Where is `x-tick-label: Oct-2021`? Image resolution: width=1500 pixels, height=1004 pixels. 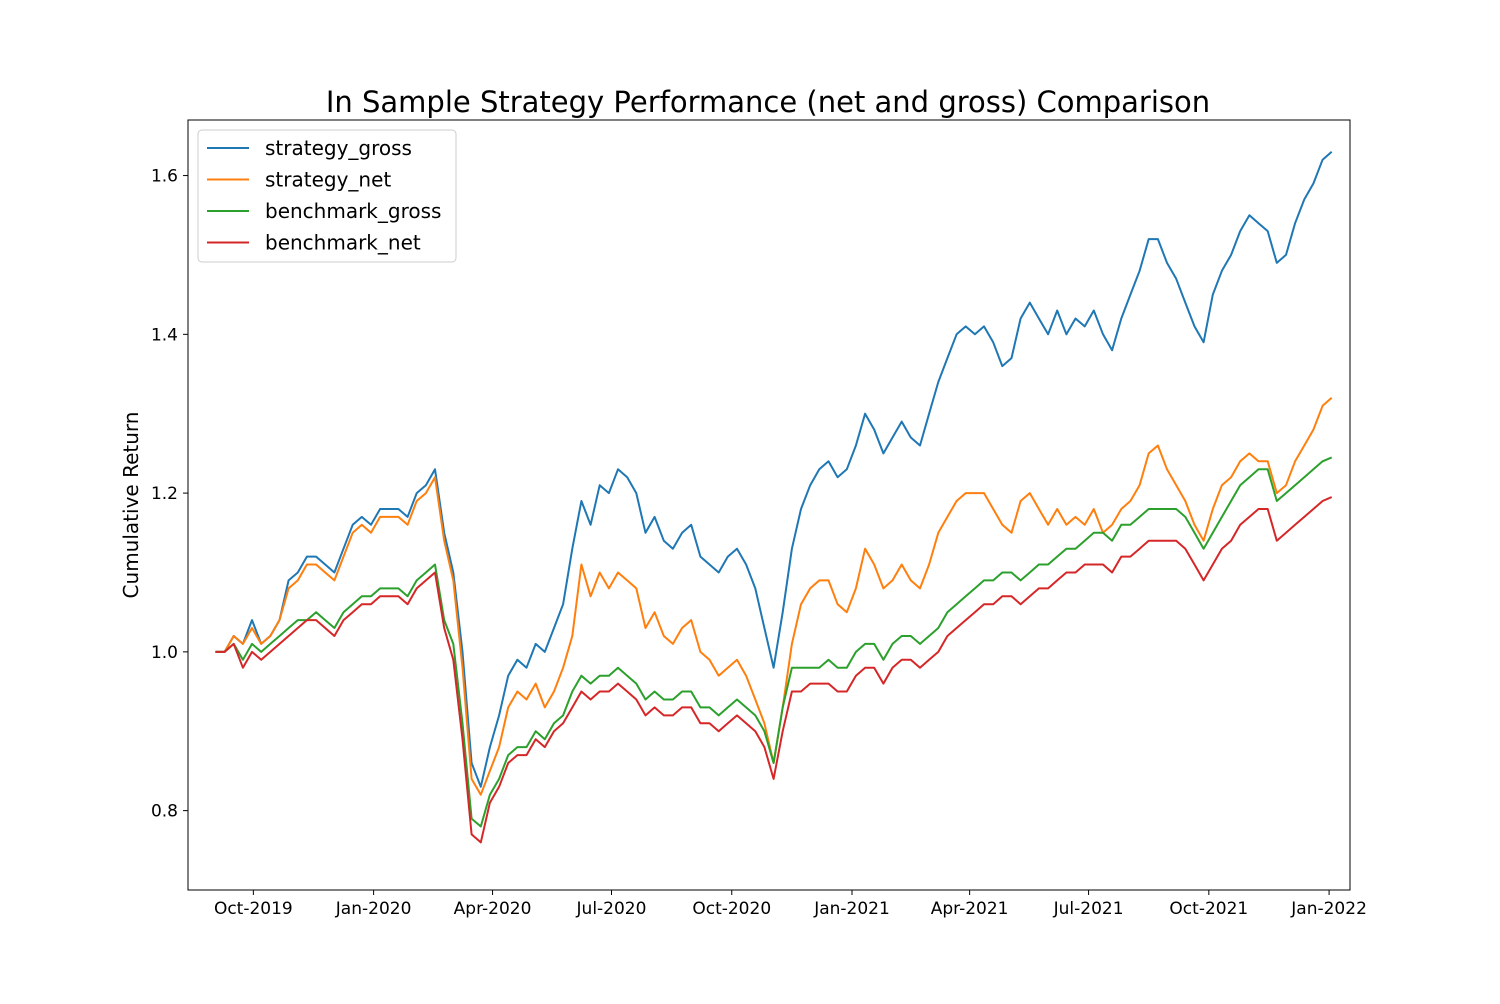 x-tick-label: Oct-2021 is located at coordinates (1208, 909).